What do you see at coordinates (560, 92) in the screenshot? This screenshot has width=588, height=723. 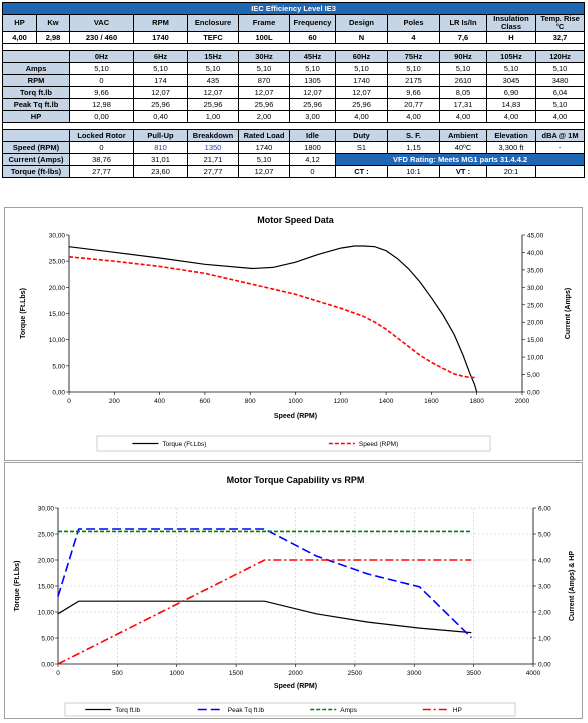 I see `freq-cell: 6,04` at bounding box center [560, 92].